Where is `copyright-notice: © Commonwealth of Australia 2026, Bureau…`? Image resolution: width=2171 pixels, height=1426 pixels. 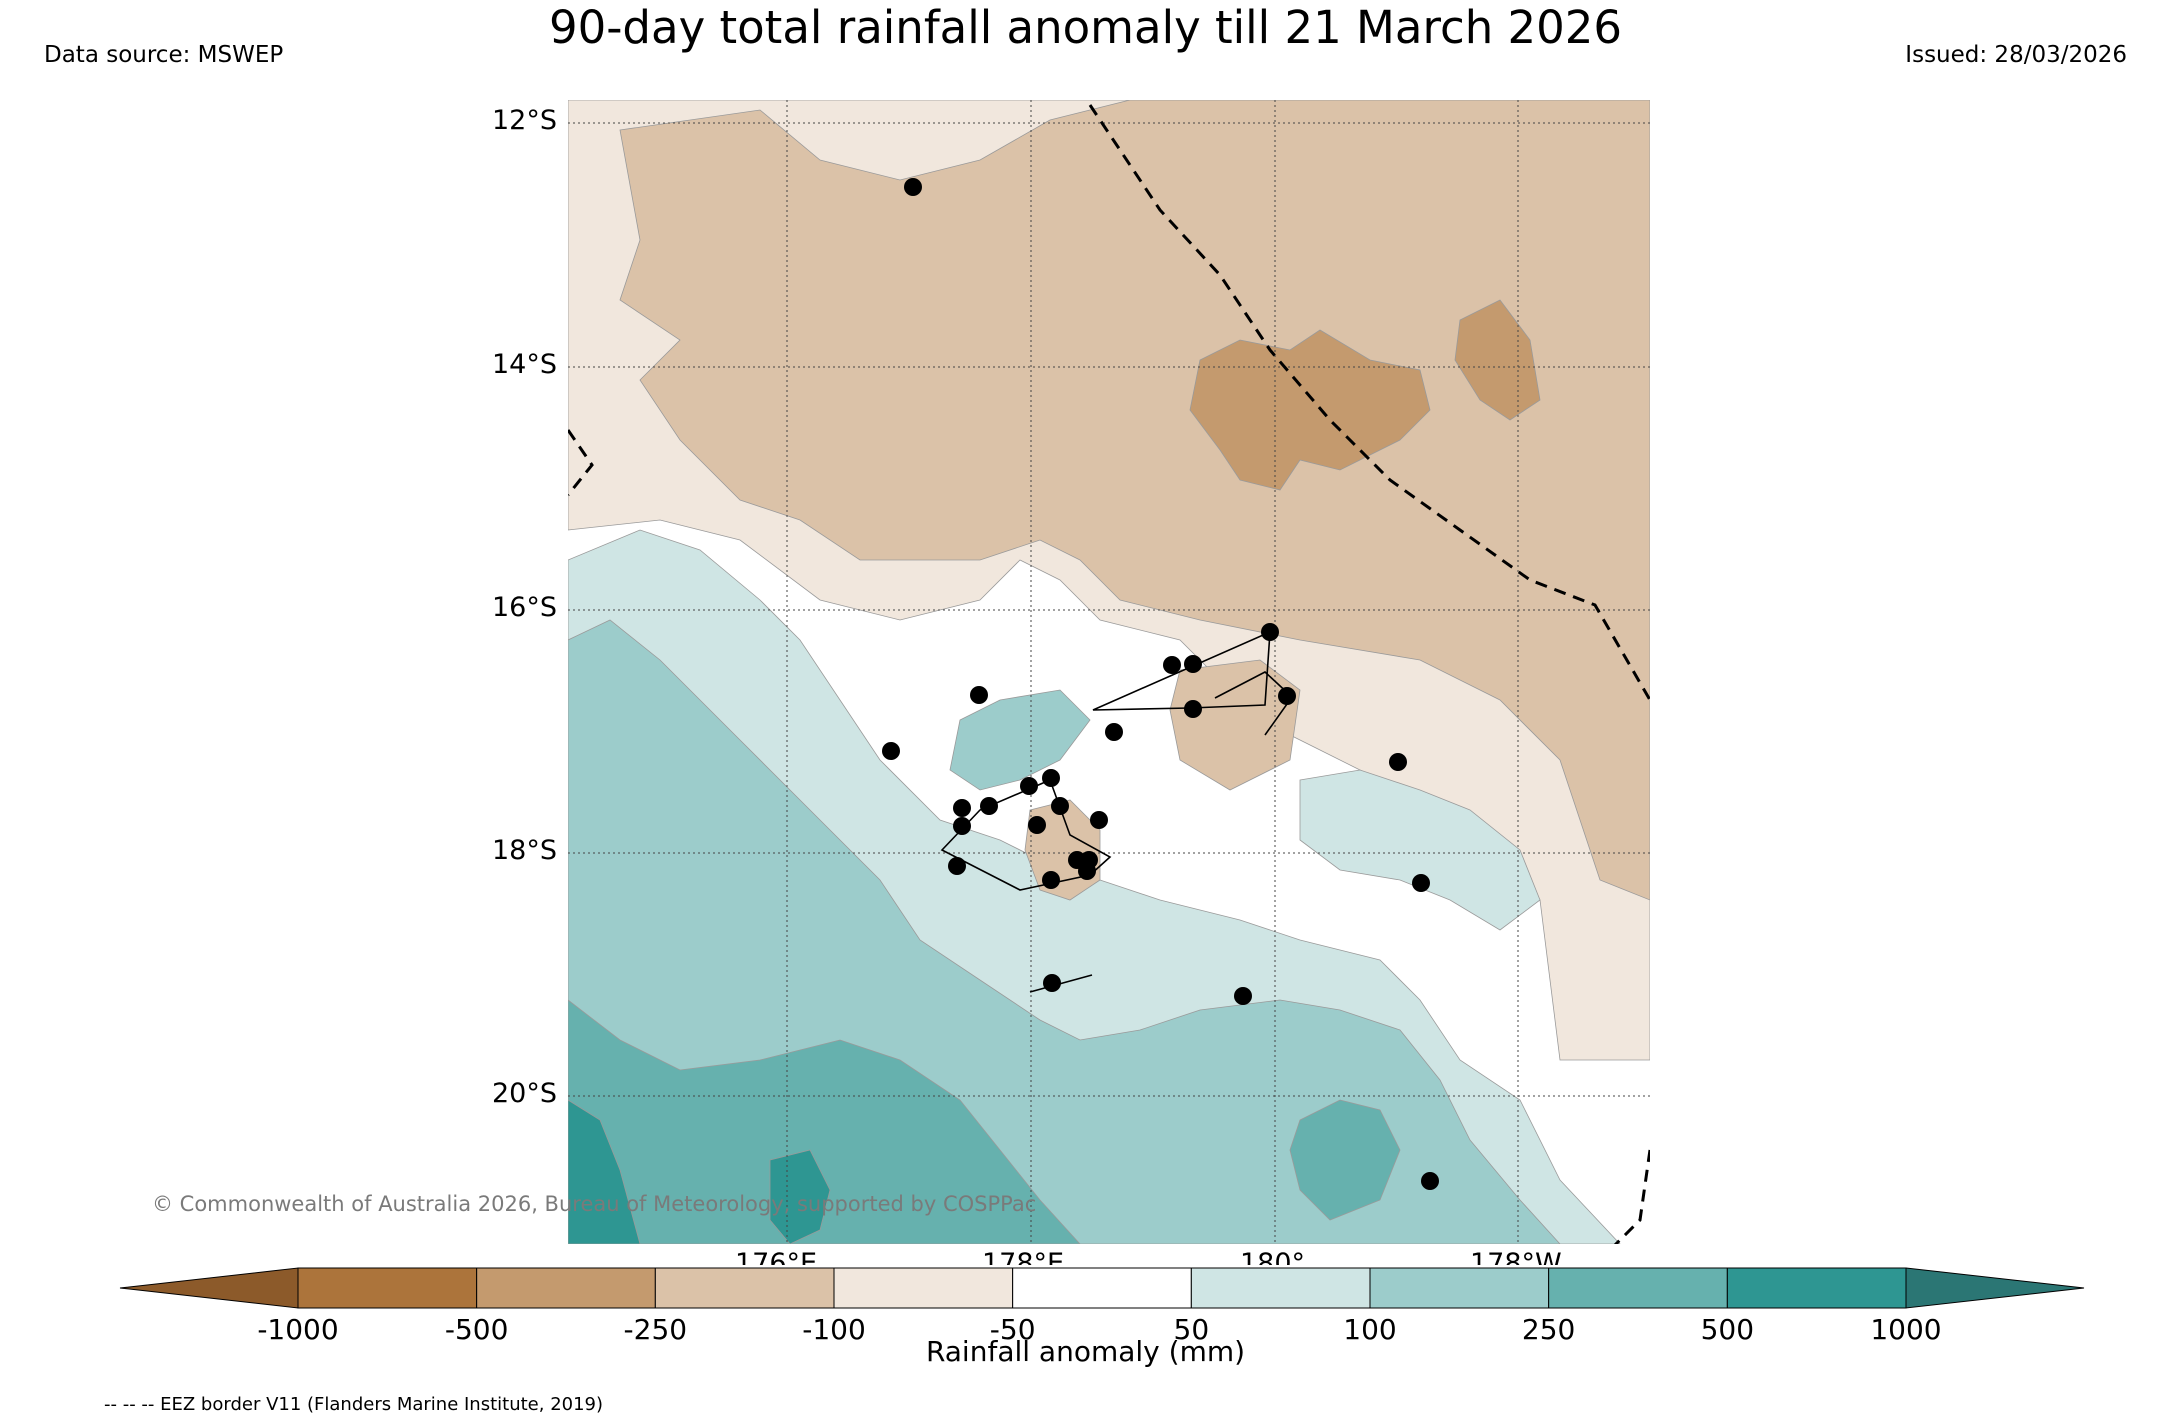 copyright-notice: © Commonwealth of Australia 2026, Bureau… is located at coordinates (594, 1204).